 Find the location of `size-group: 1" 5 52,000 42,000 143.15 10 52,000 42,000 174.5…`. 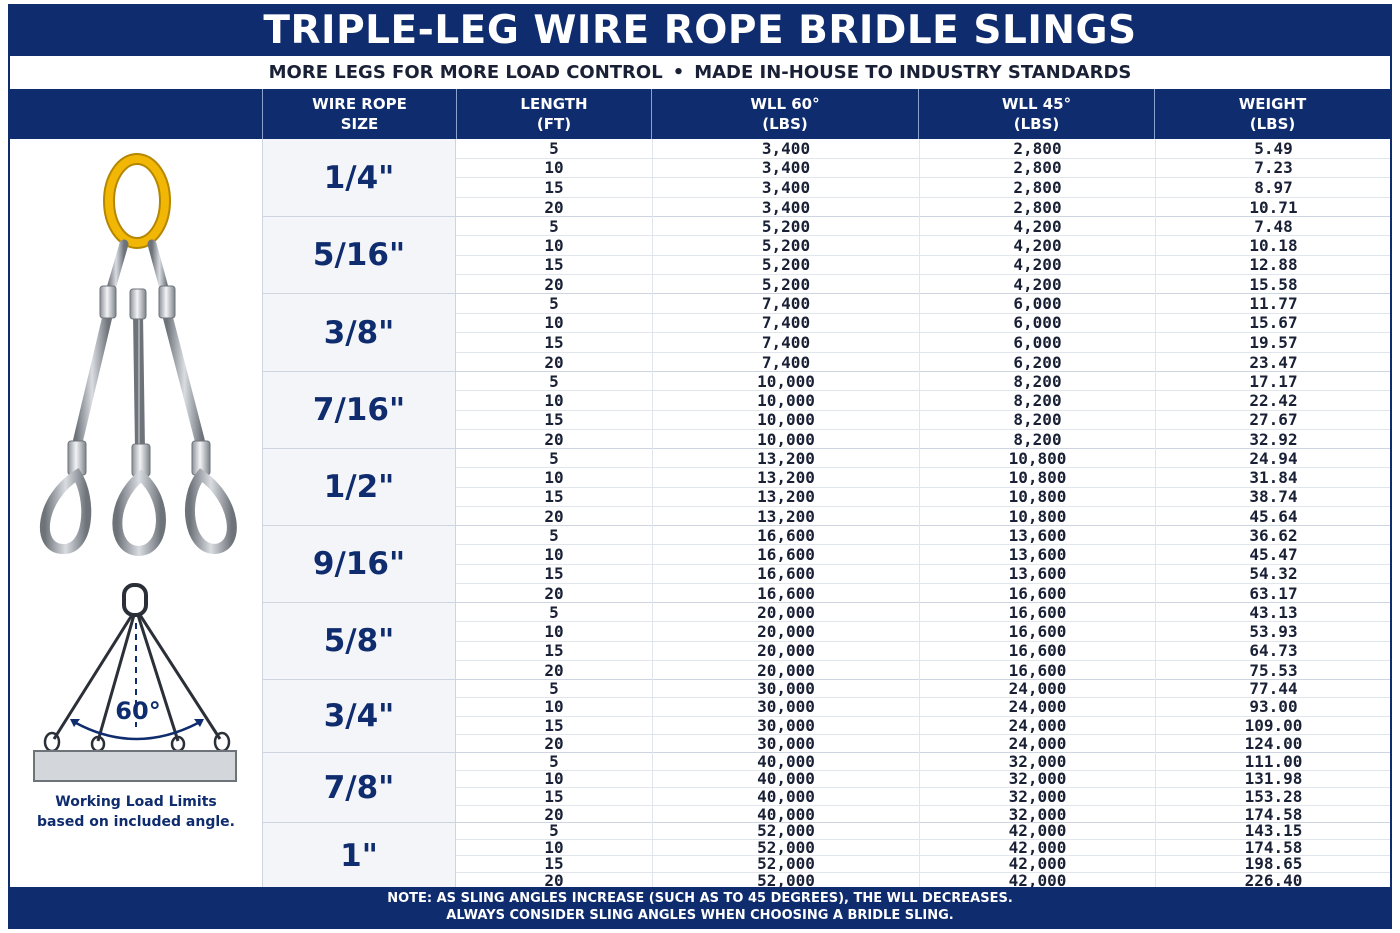

size-group: 1" 5 52,000 42,000 143.15 10 52,000 42,000 174.5… is located at coordinates (826, 855).